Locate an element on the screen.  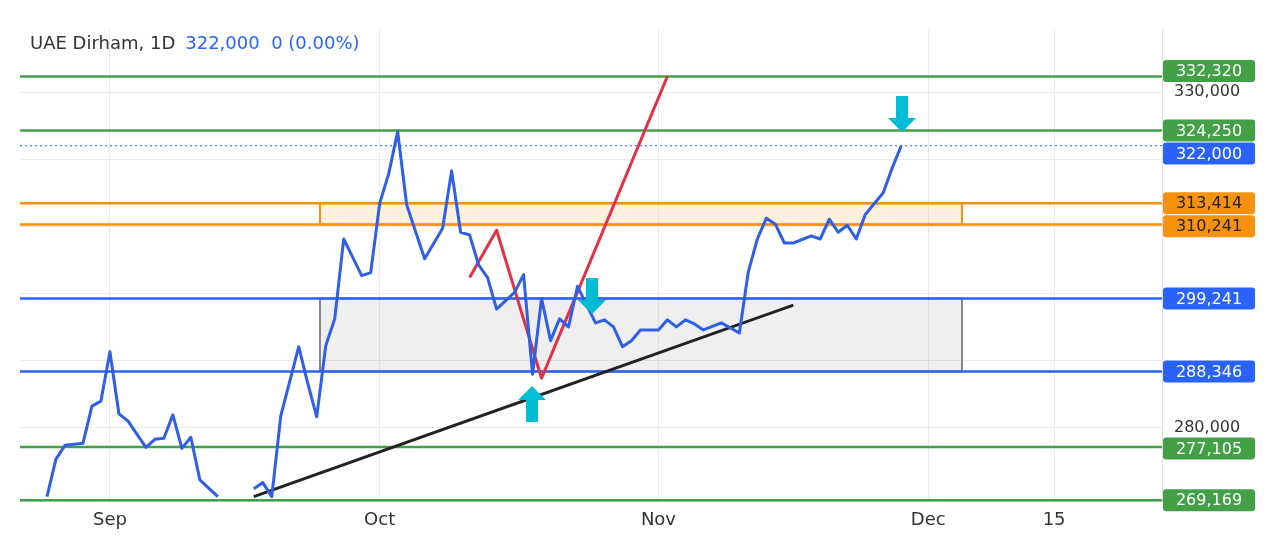
x-tick-label: Sep is located at coordinates (109, 518).